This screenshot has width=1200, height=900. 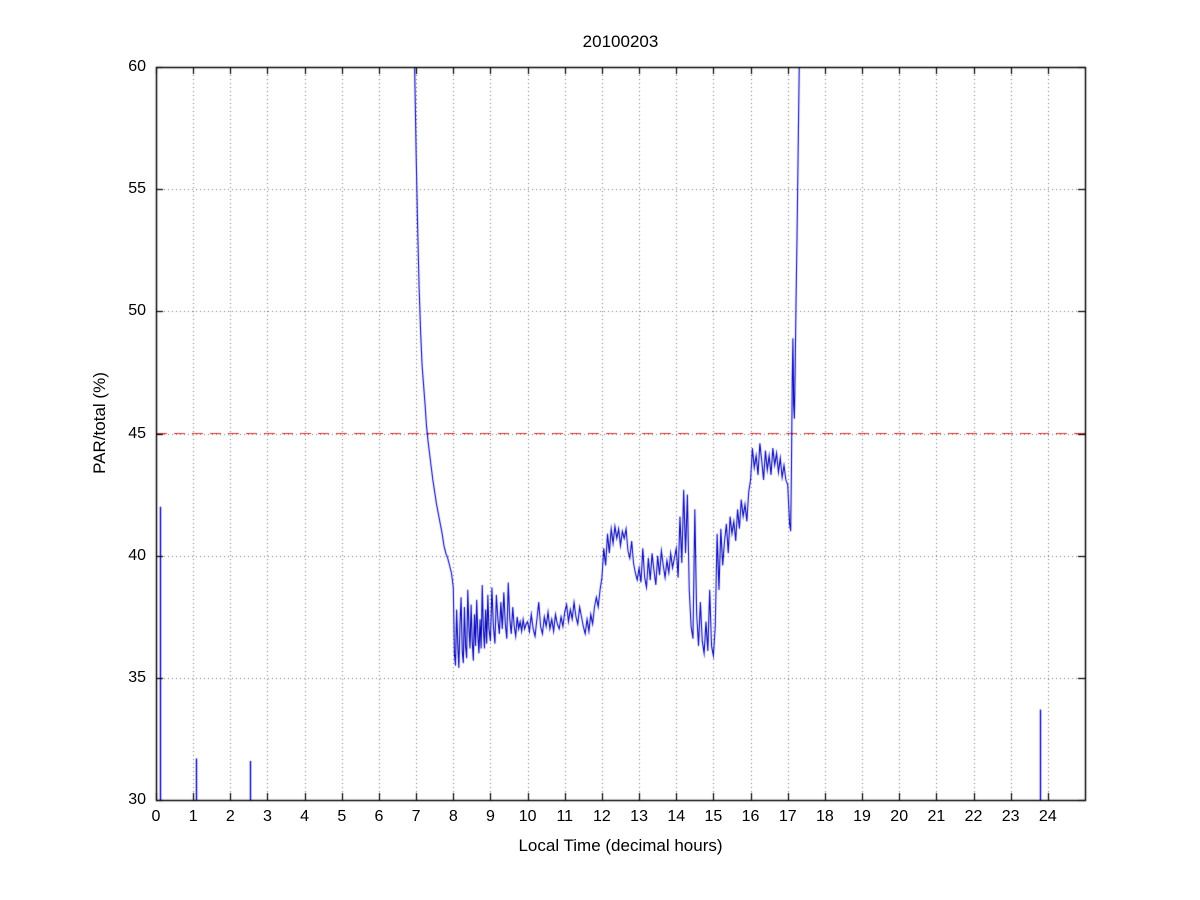 What do you see at coordinates (137, 799) in the screenshot?
I see `y-tick-label: 30` at bounding box center [137, 799].